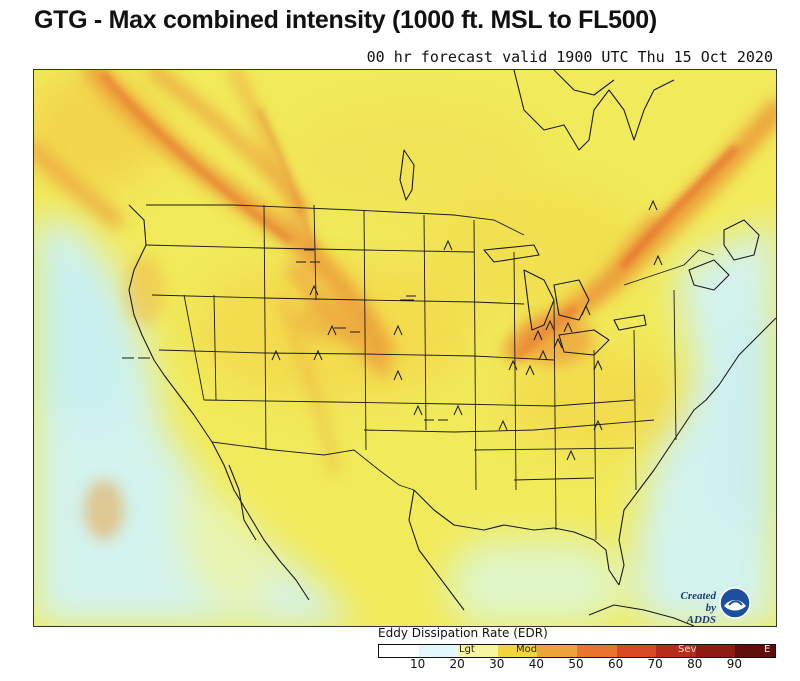 This screenshot has height=681, width=800. What do you see at coordinates (695, 664) in the screenshot?
I see `legend-tick-label: 80` at bounding box center [695, 664].